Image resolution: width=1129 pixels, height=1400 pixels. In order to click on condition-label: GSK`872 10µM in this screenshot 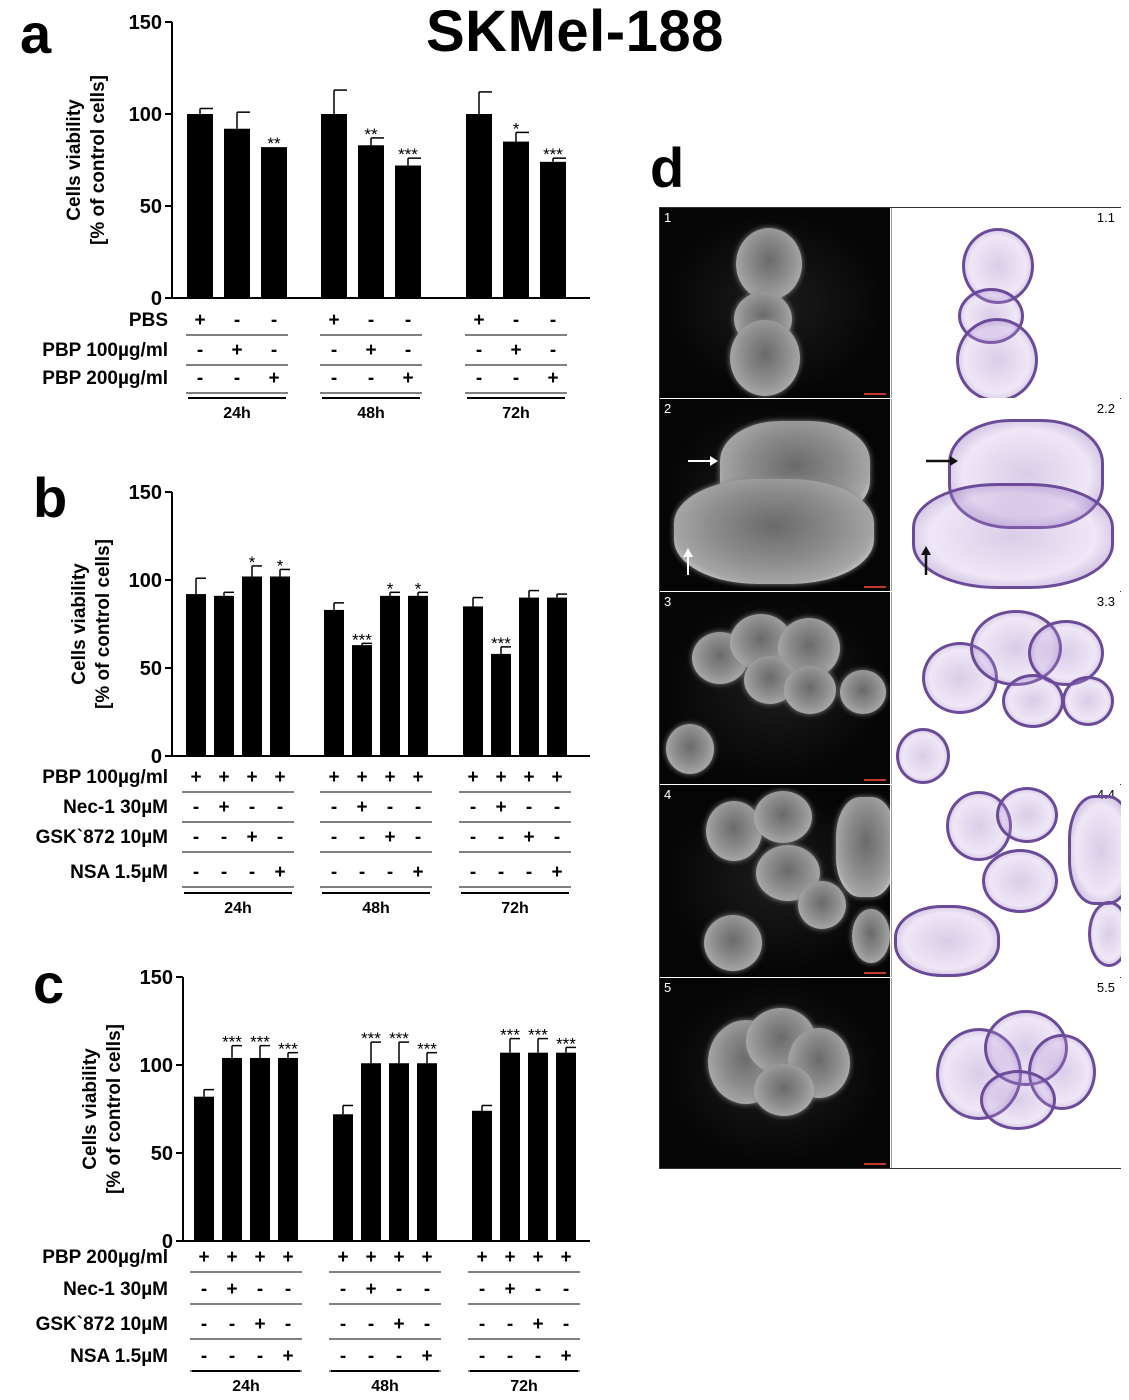, I will do `click(102, 1324)`.